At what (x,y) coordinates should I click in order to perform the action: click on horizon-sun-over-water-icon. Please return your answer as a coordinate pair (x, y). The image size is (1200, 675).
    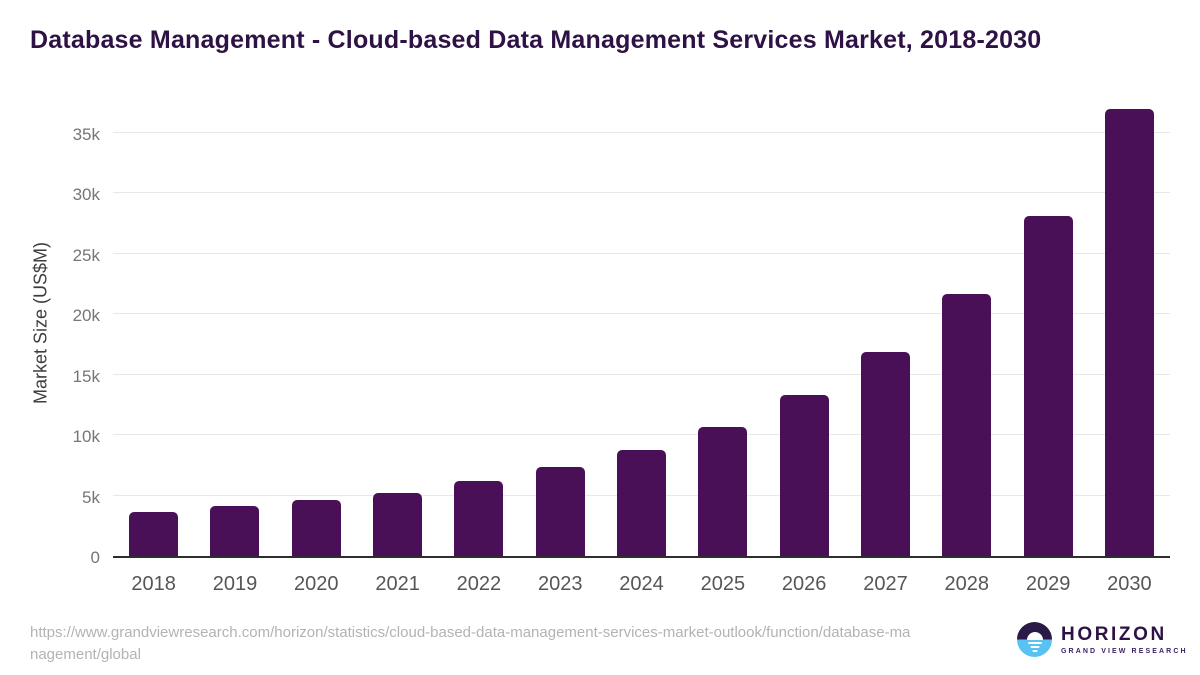
    Looking at the image, I should click on (1034, 639).